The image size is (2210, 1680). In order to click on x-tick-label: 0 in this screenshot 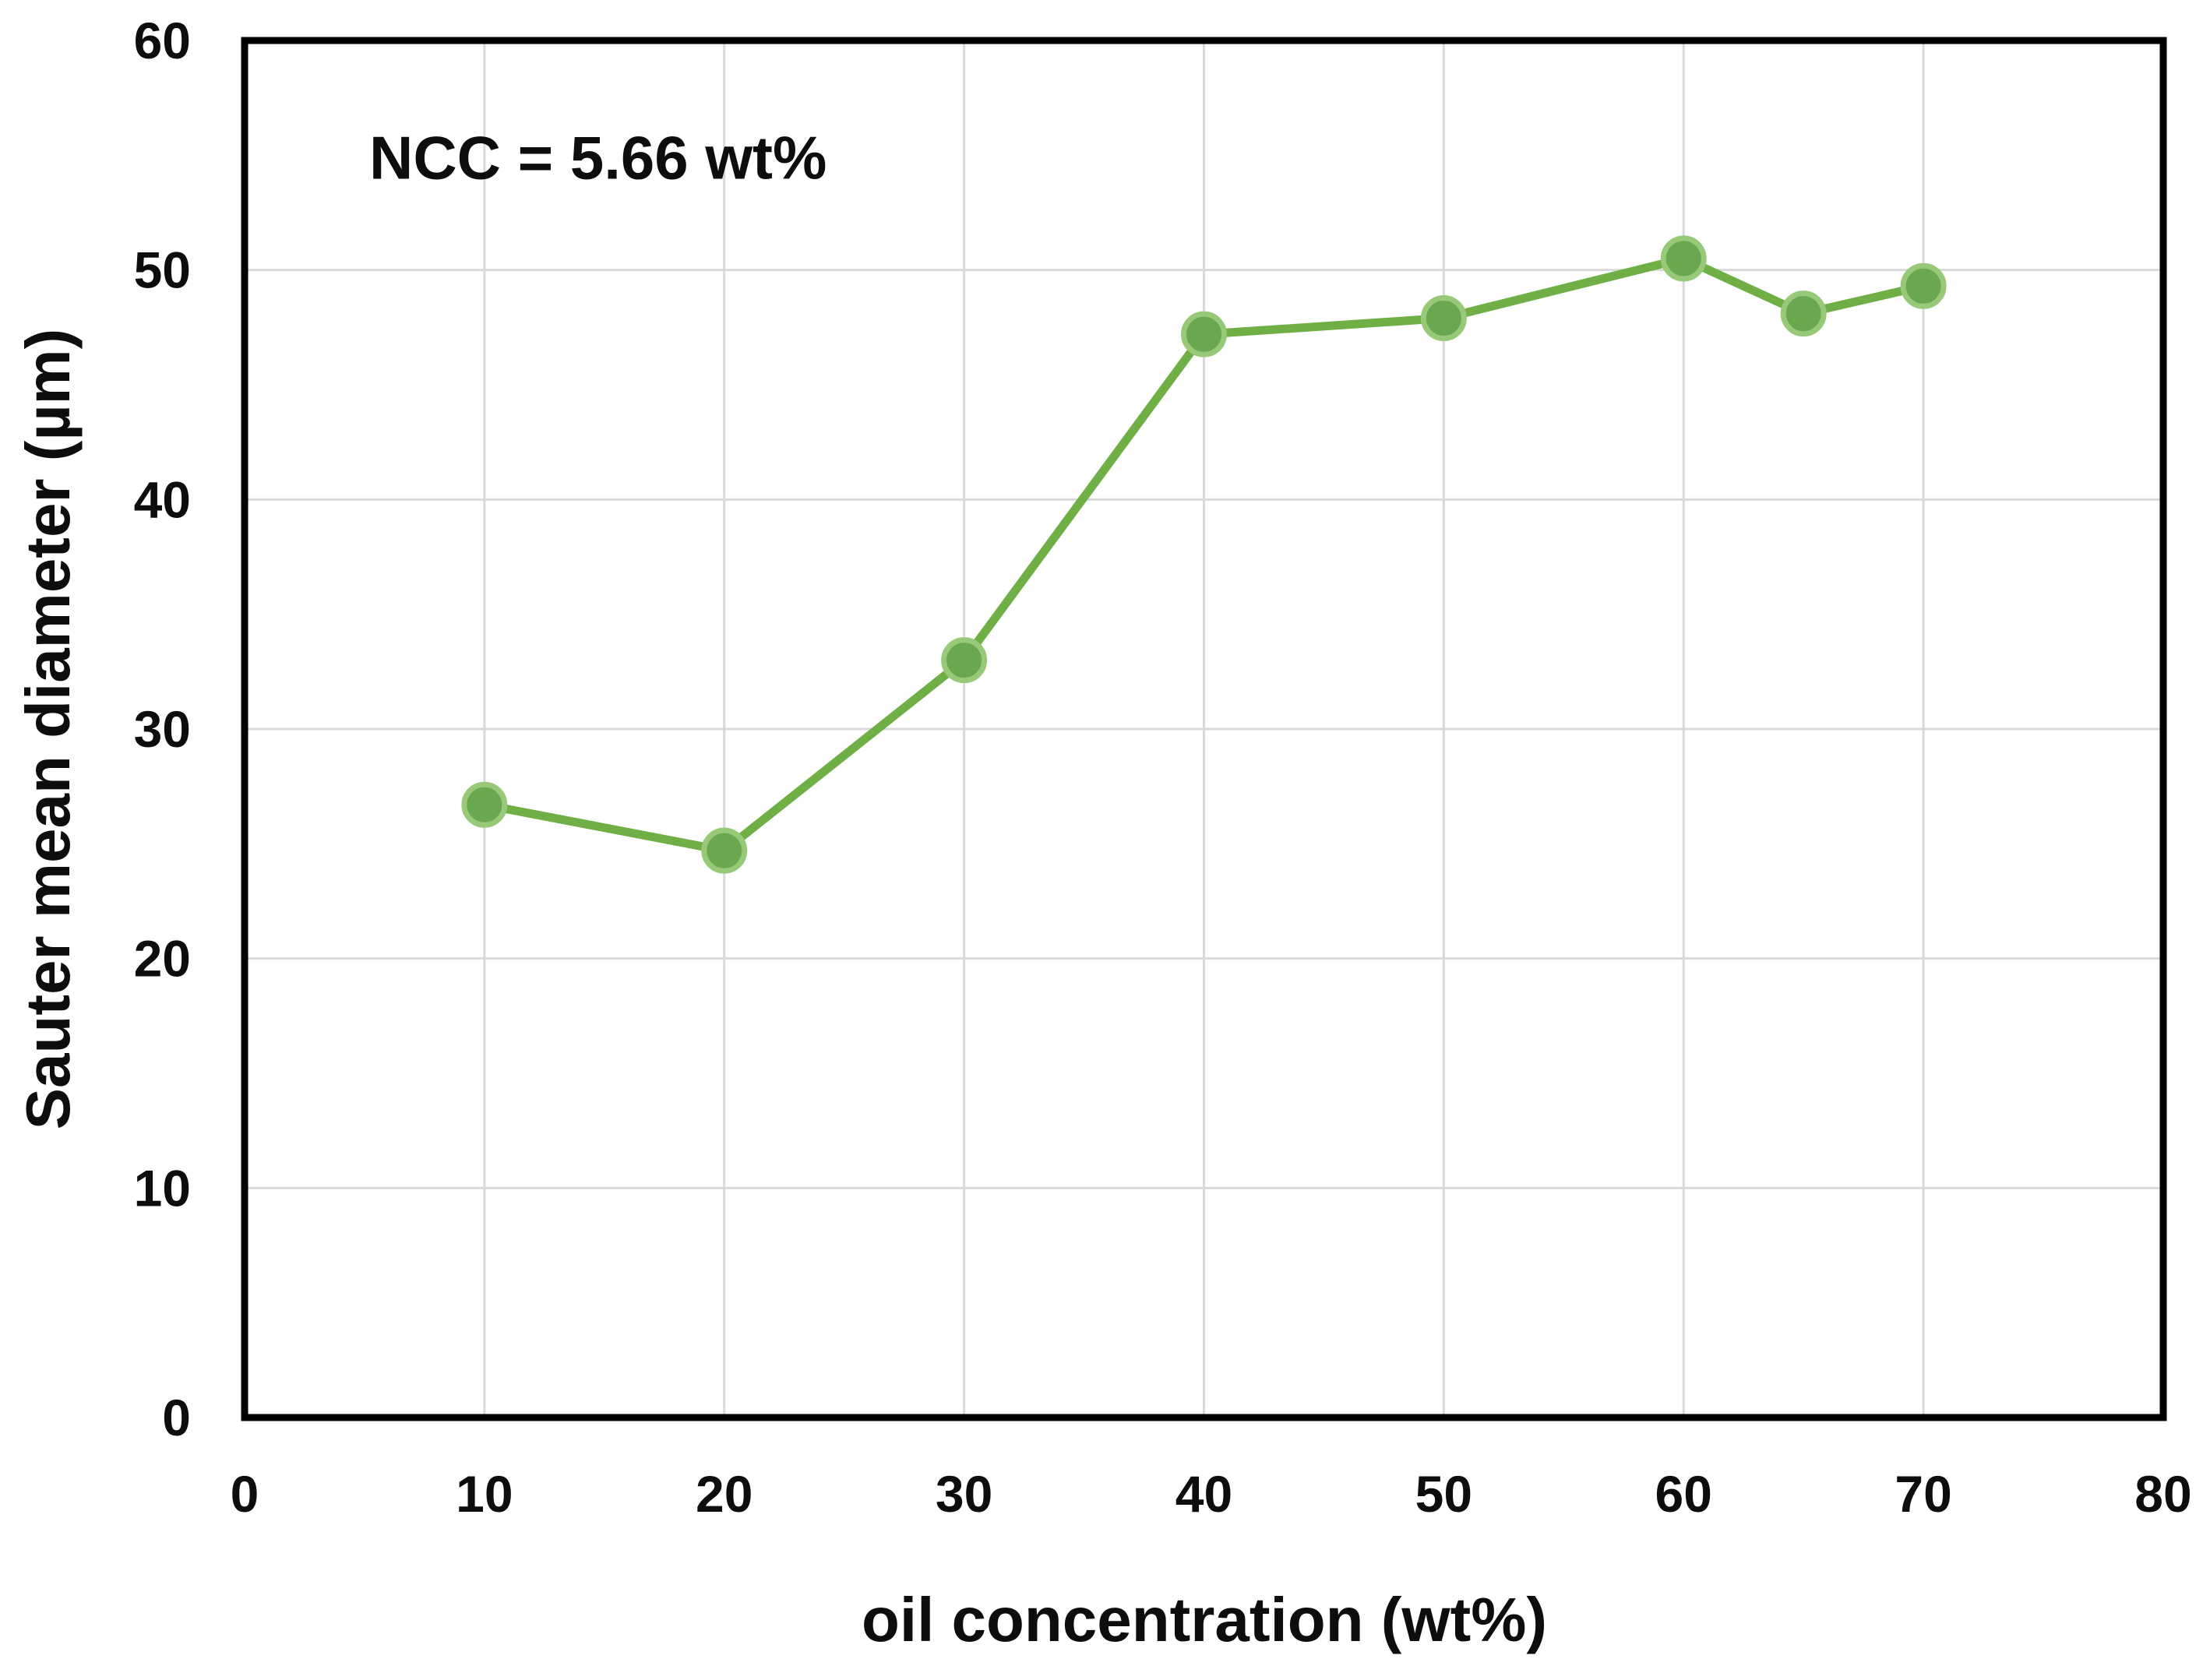, I will do `click(245, 1494)`.